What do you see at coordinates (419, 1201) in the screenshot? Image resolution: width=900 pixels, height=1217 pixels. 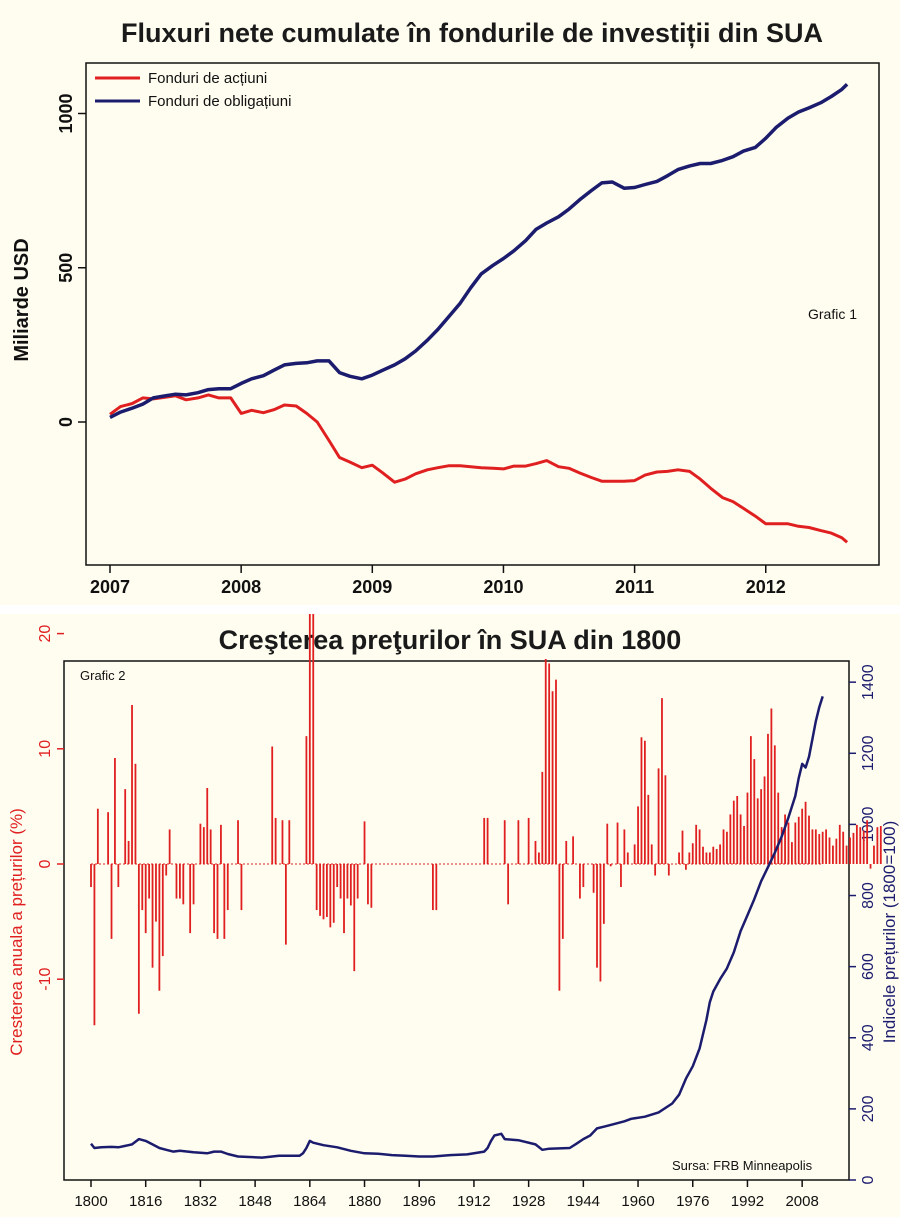 I see `x-tick-label: 1896` at bounding box center [419, 1201].